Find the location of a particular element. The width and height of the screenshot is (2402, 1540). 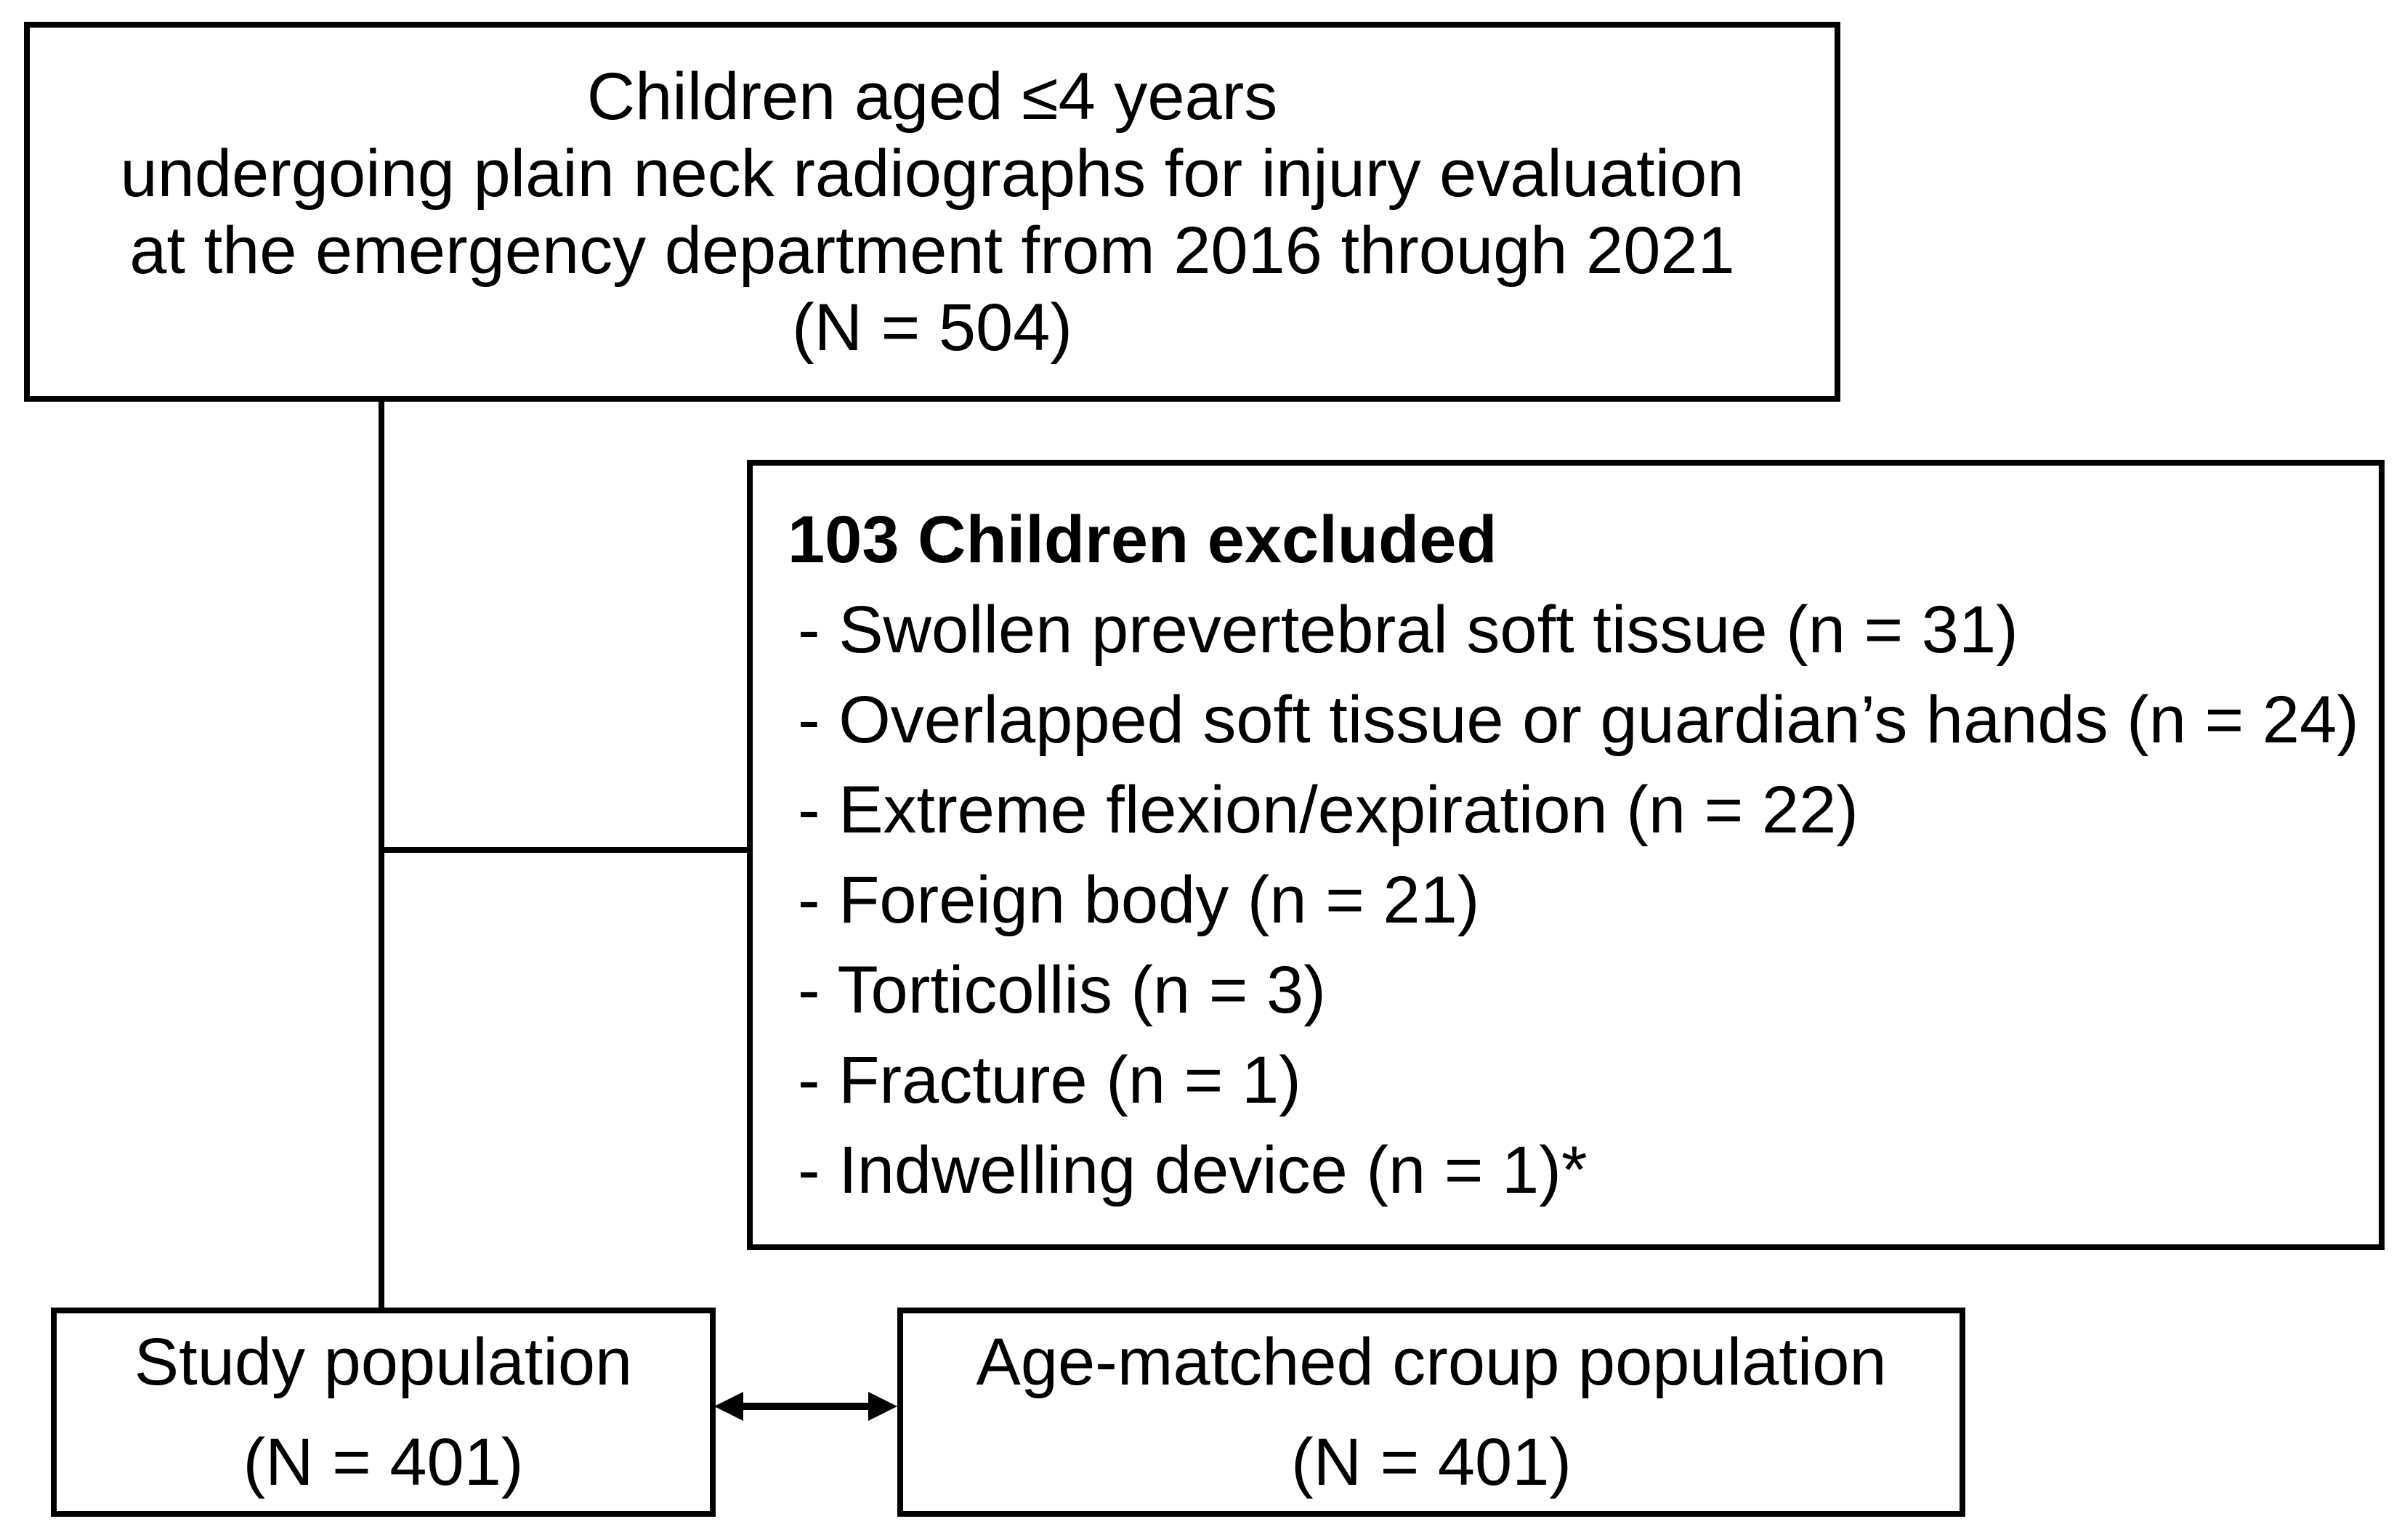

exclusion-title: 103 Children excluded is located at coordinates (1143, 540).